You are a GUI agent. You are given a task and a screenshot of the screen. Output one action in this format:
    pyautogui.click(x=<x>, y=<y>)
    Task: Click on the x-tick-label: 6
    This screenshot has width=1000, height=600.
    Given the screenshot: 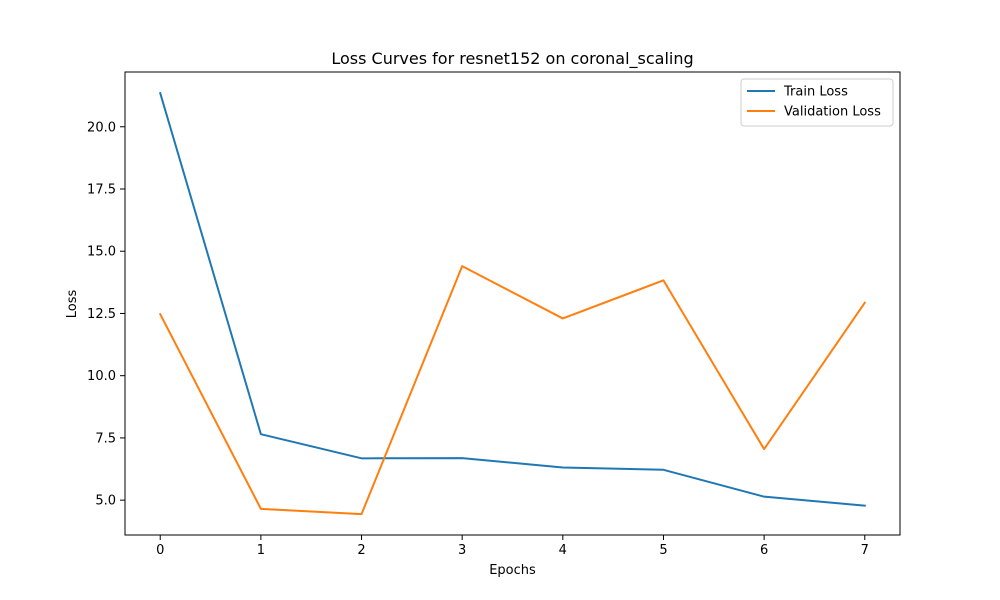 What is the action you would take?
    pyautogui.click(x=764, y=550)
    